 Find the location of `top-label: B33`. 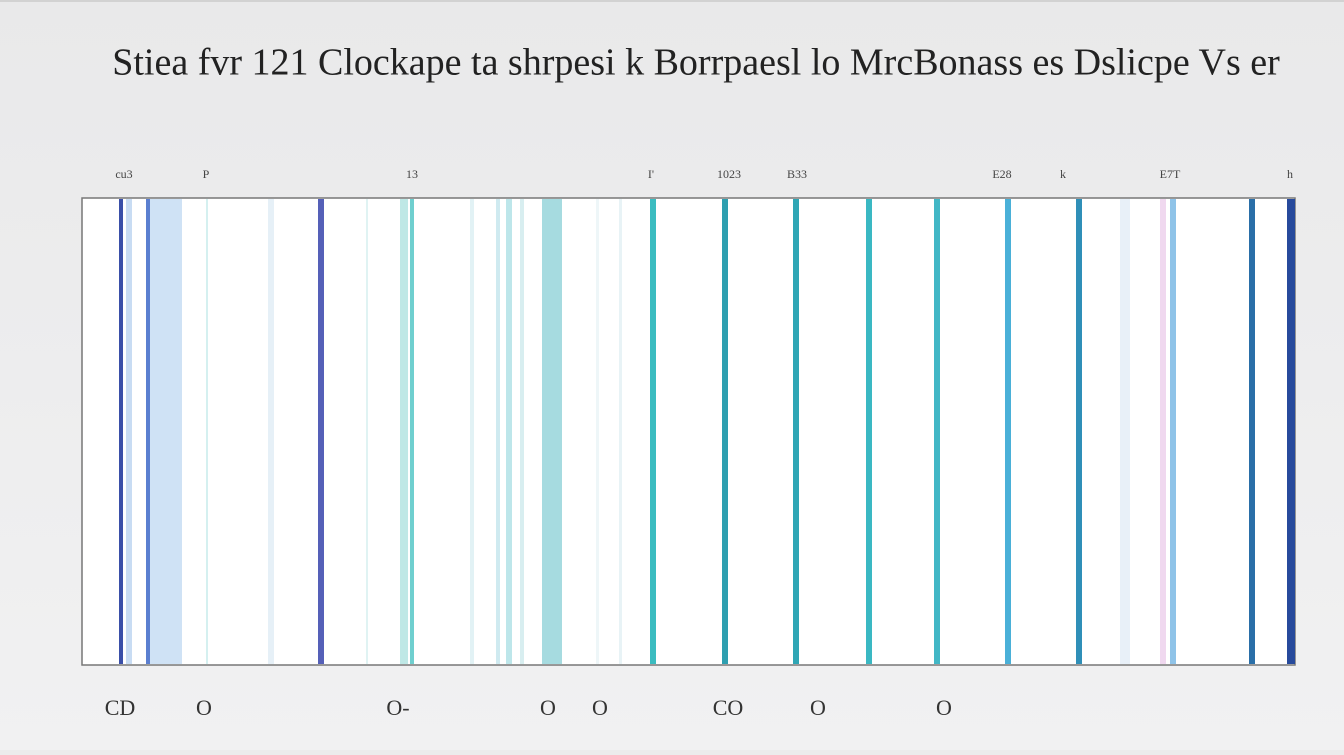

top-label: B33 is located at coordinates (797, 174).